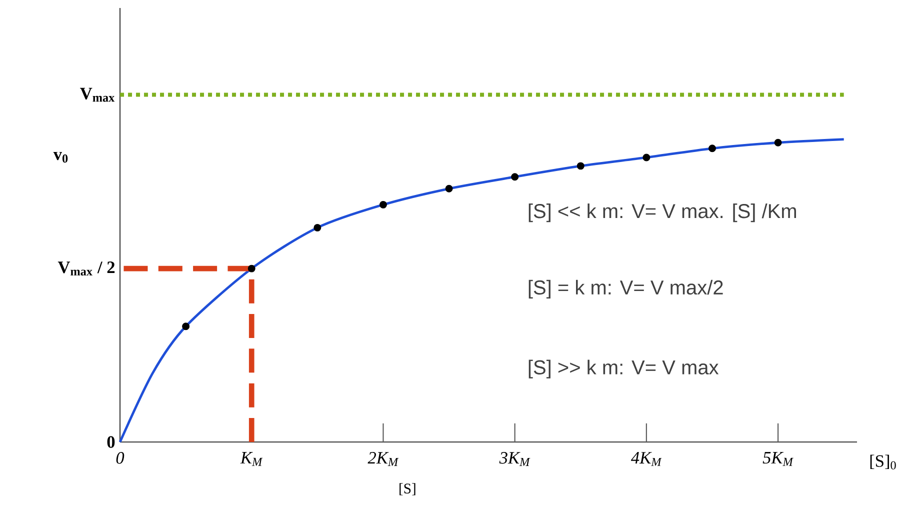  Describe the element at coordinates (383, 459) in the screenshot. I see `x-tick-label: 2K$_{M}$` at that location.